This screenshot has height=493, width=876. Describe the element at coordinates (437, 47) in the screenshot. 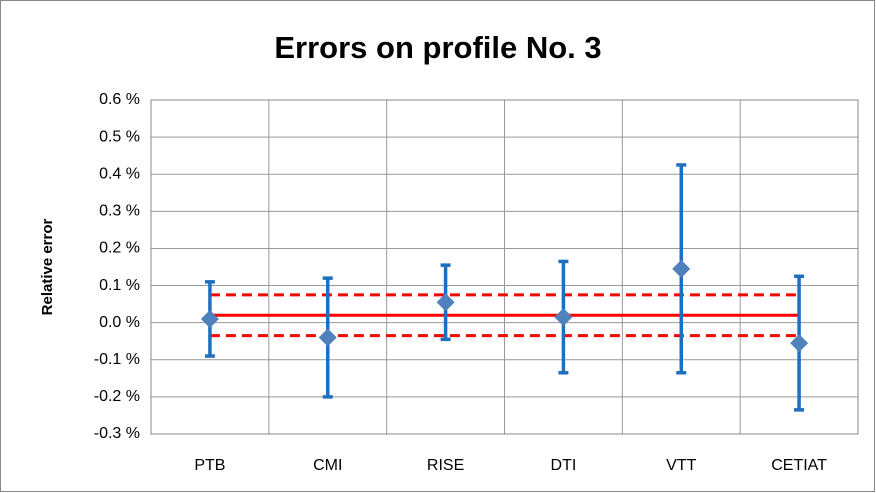

I see `chart-title: Errors on profile No. 3` at that location.